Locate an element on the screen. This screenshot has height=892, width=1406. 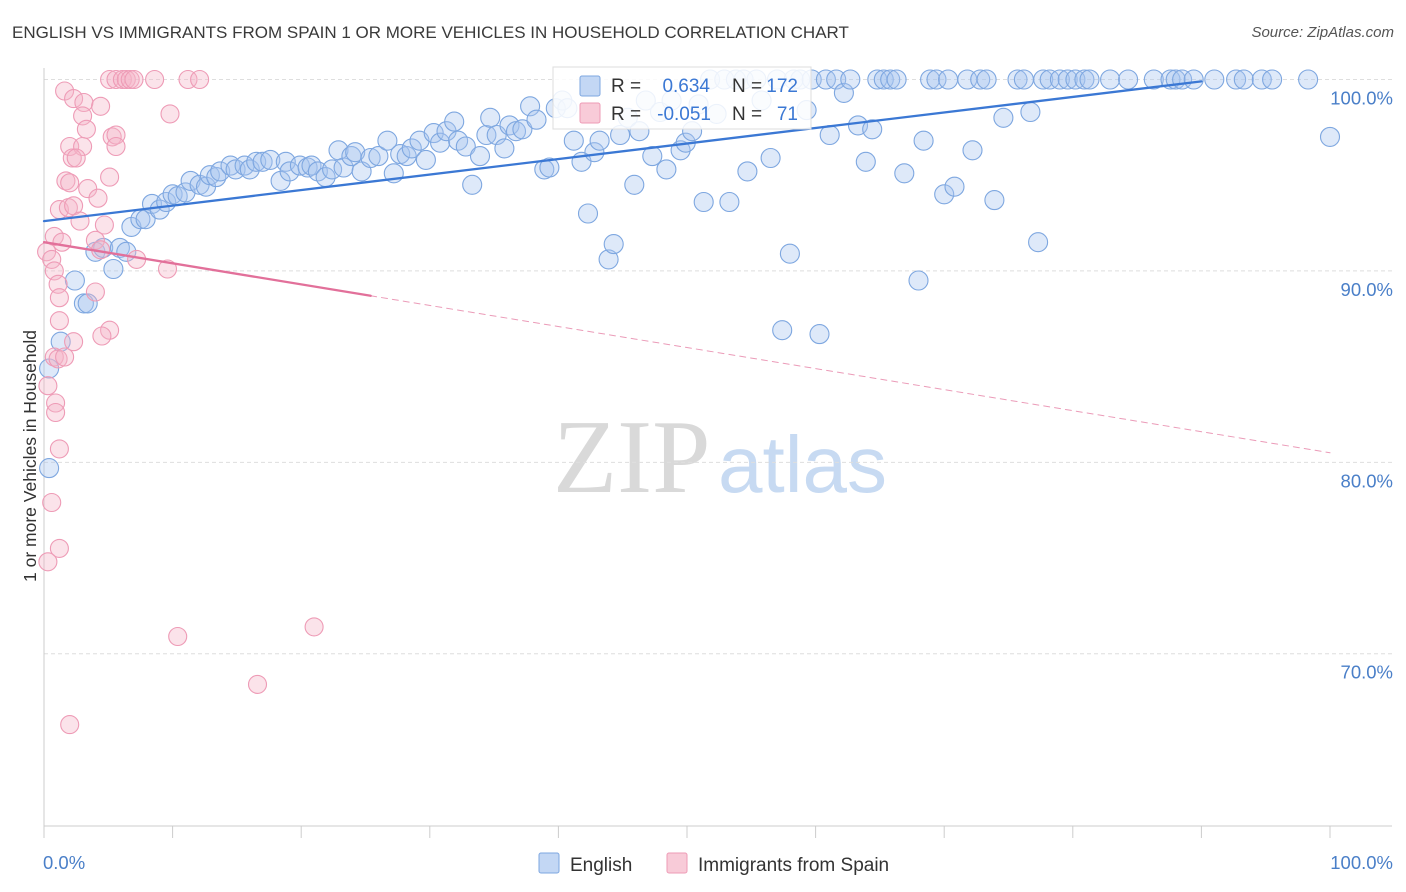
y-tick-label-80: 80.0% is located at coordinates (1367, 480).